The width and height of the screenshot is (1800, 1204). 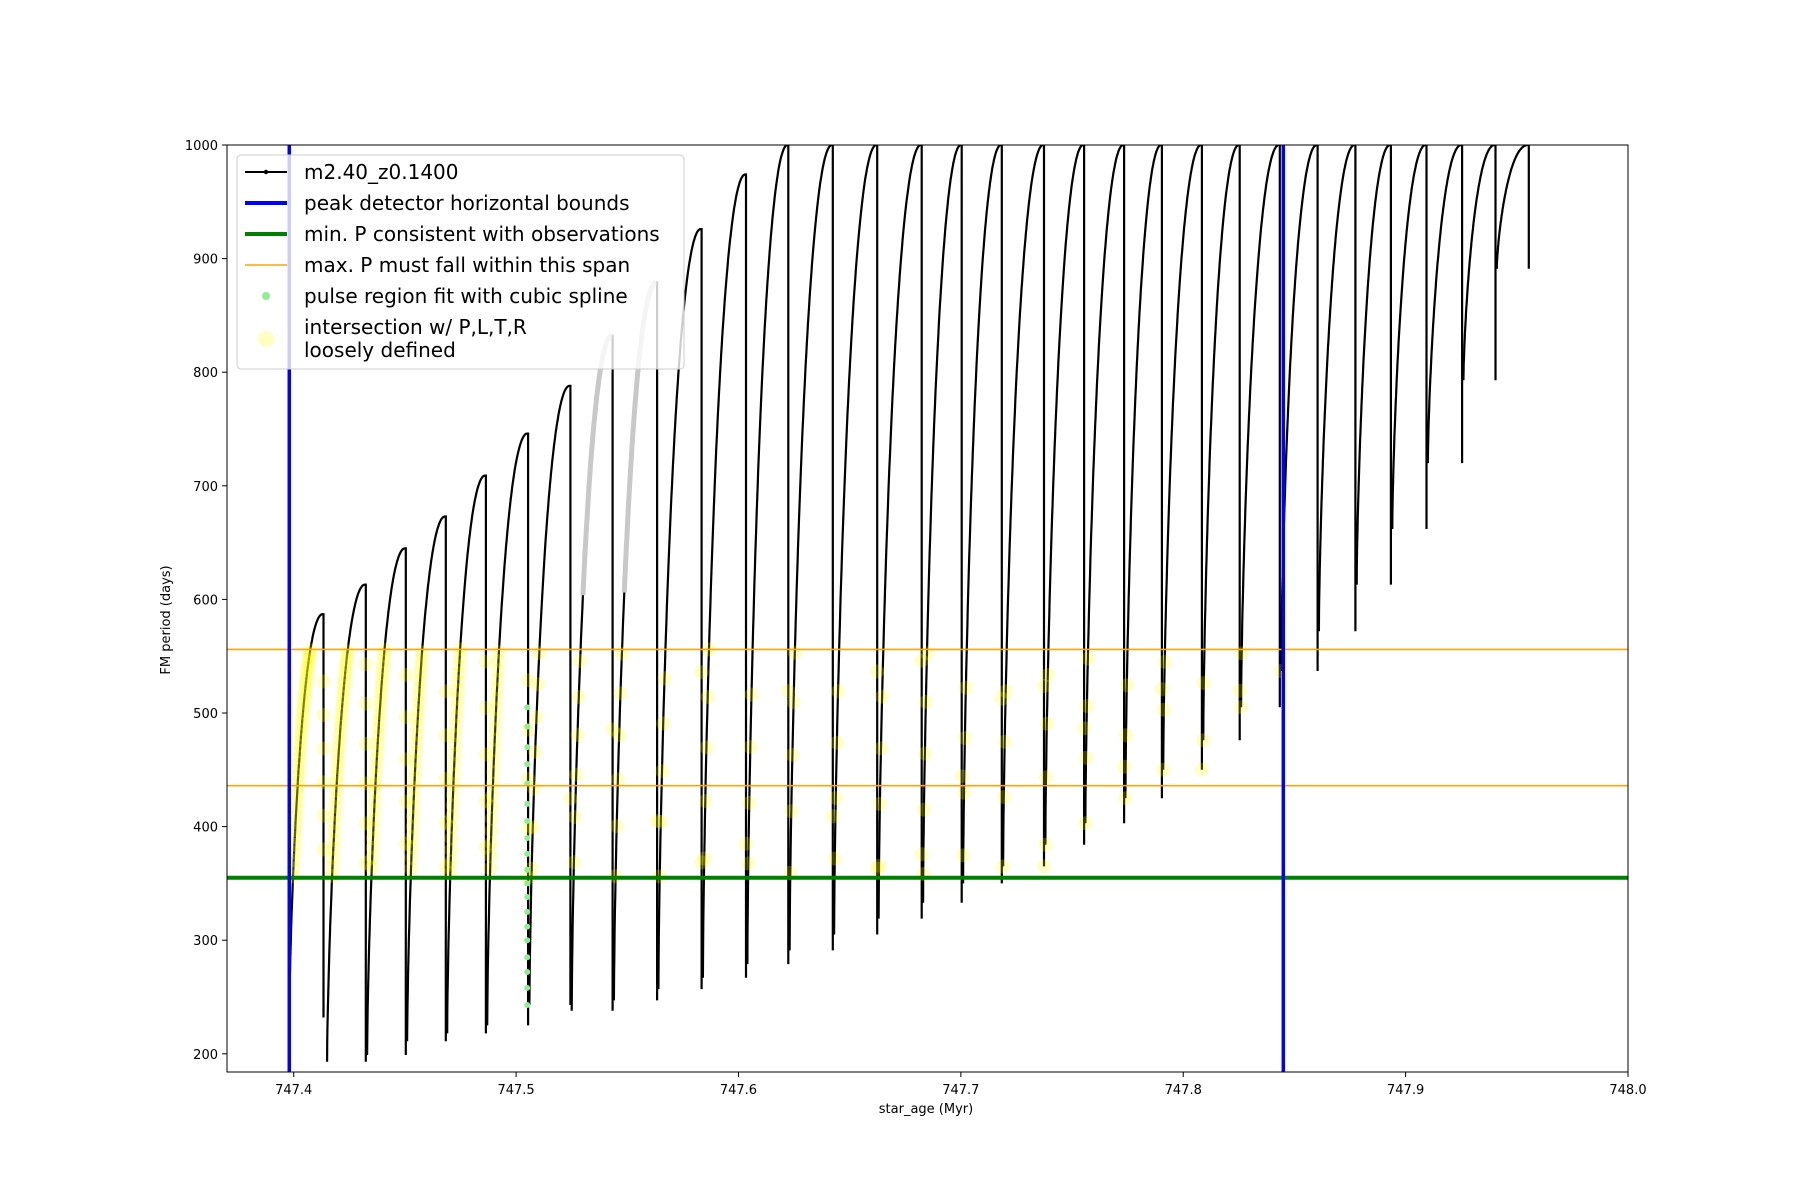 What do you see at coordinates (515, 1090) in the screenshot?
I see `x-tick-label: 747.5` at bounding box center [515, 1090].